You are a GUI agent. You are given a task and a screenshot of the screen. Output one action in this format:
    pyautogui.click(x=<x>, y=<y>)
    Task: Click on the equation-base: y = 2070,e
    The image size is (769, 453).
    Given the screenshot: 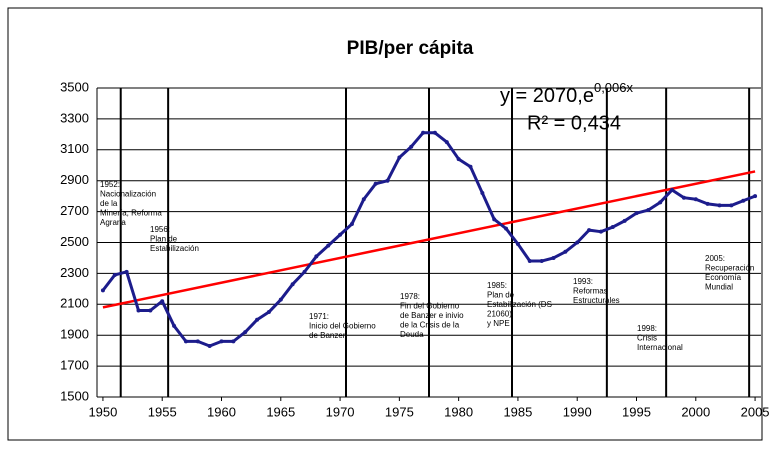 What is the action you would take?
    pyautogui.click(x=547, y=96)
    